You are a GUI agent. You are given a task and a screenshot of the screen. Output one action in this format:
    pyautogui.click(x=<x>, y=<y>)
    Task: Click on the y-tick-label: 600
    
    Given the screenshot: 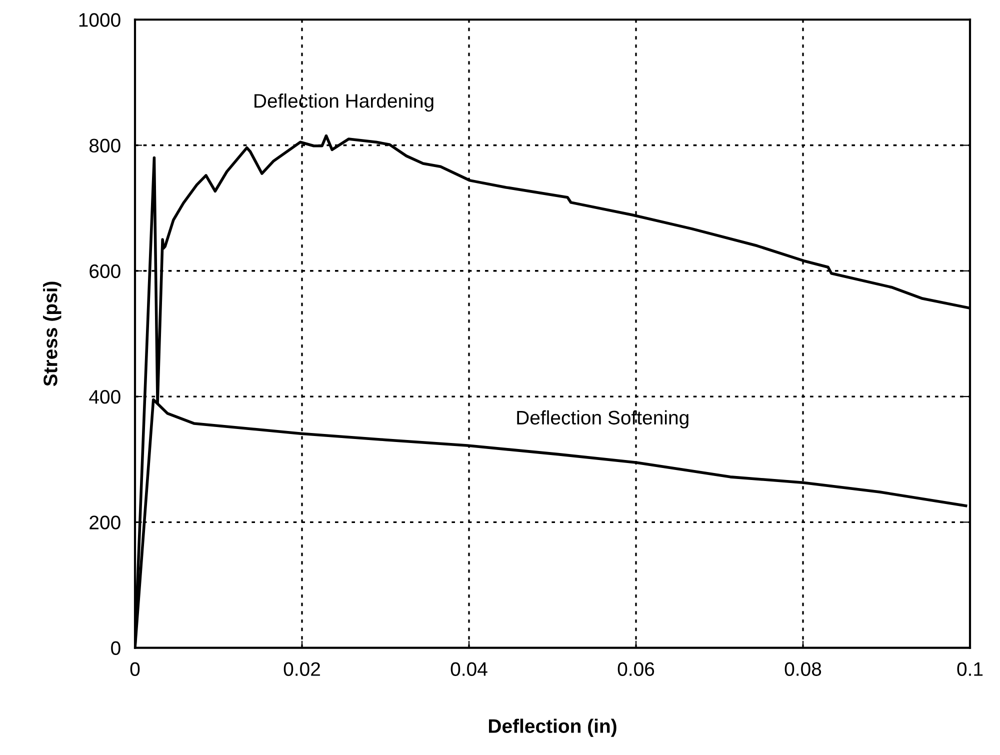 What is the action you would take?
    pyautogui.click(x=105, y=271)
    